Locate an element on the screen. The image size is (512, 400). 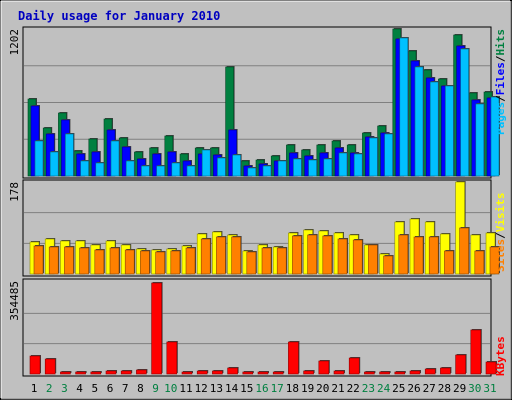
legend-sites: Sites is located at coordinates (500, 255).